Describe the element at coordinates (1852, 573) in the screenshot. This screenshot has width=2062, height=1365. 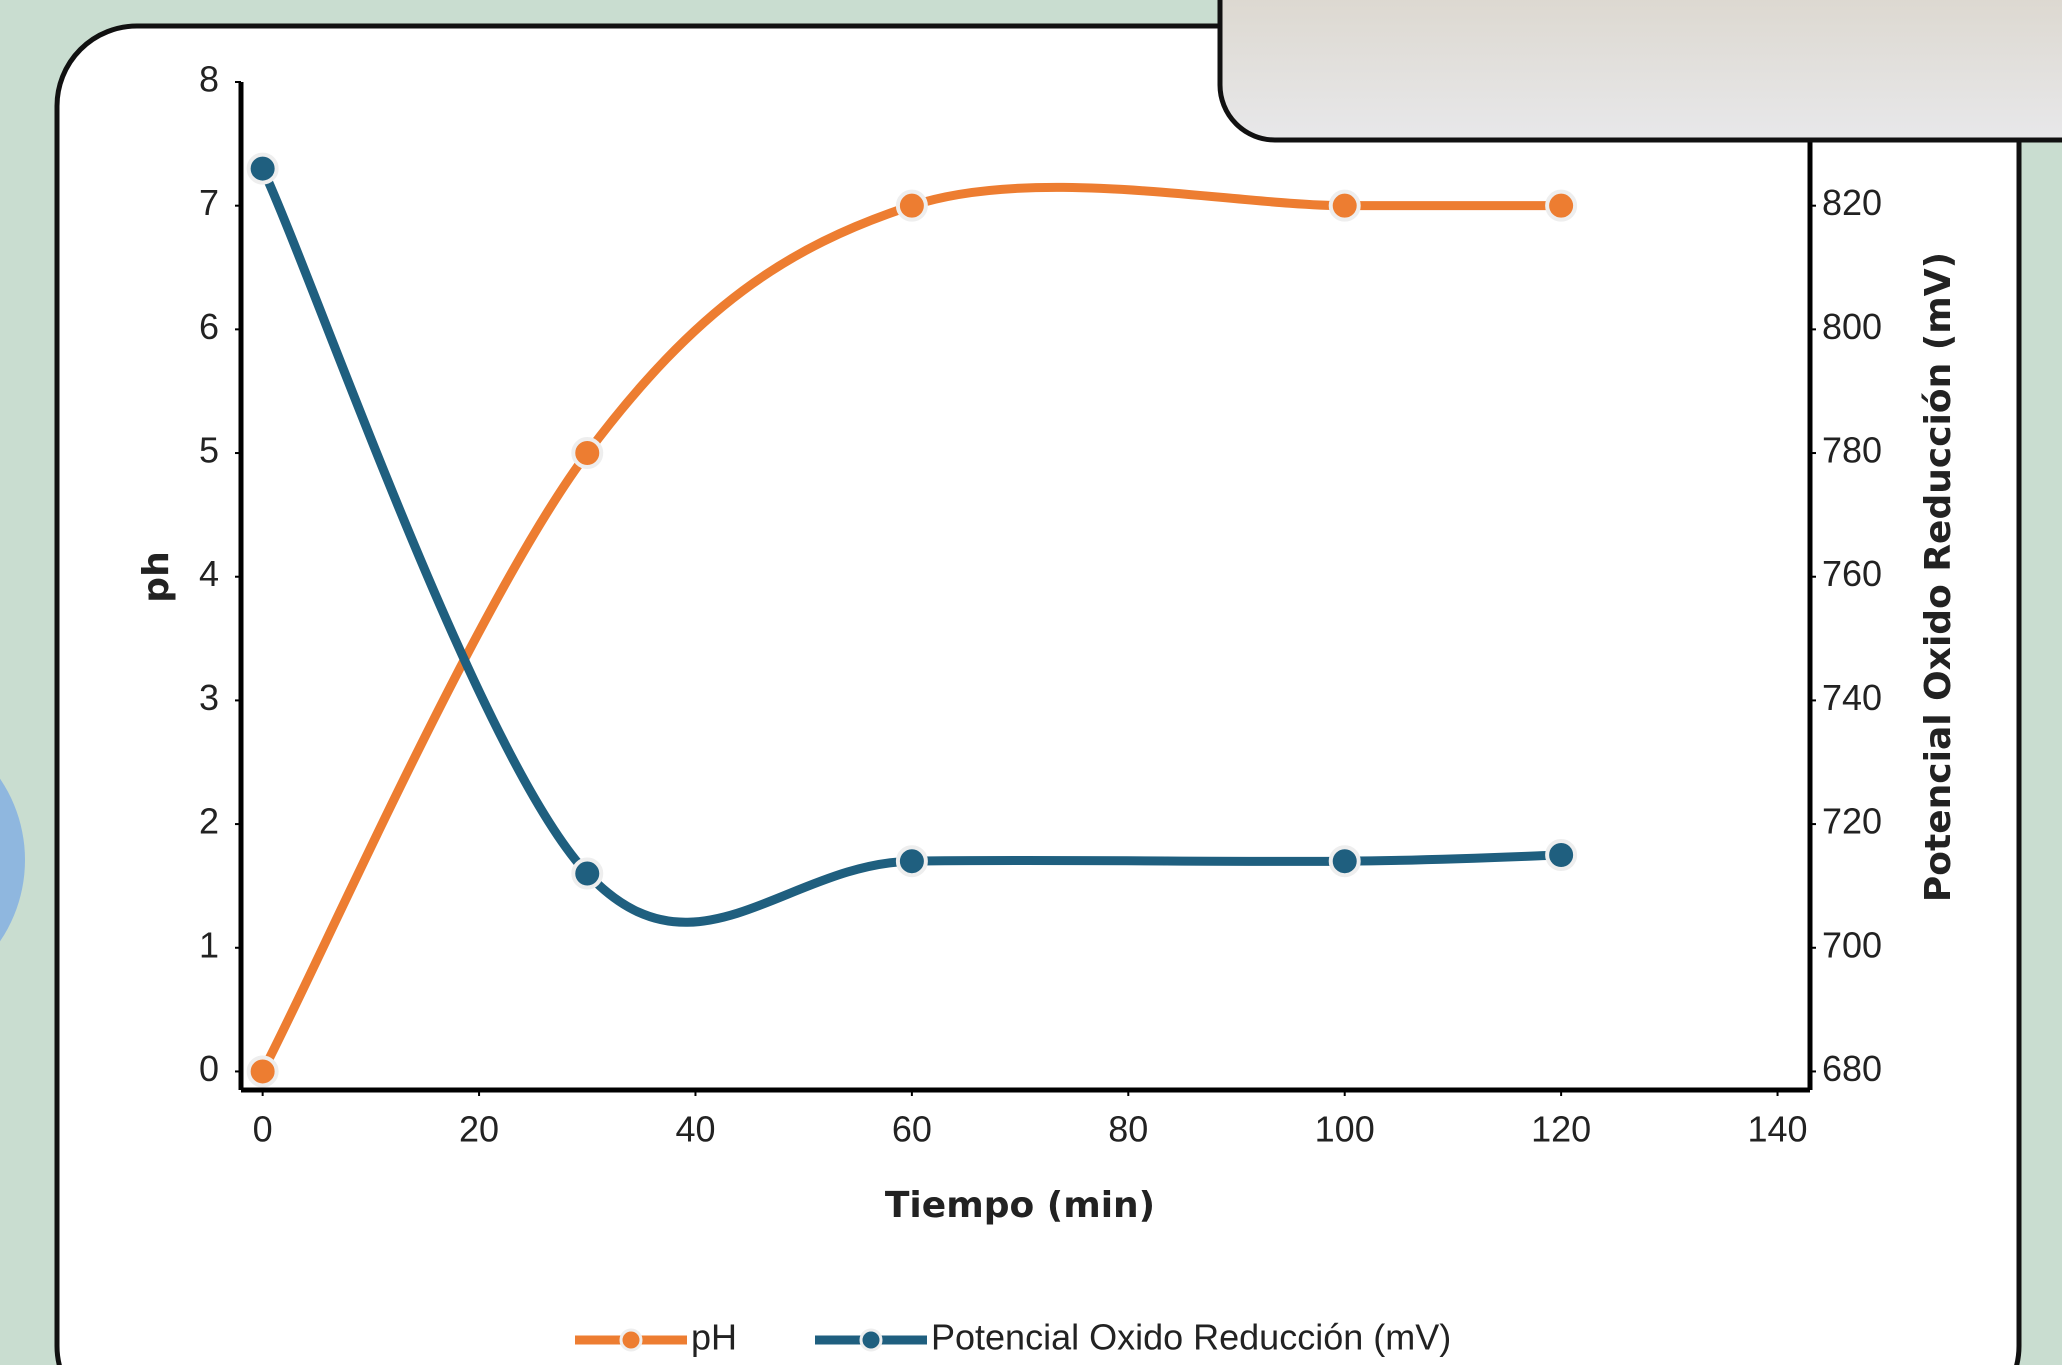
I see `y2-tick-label: 760` at that location.